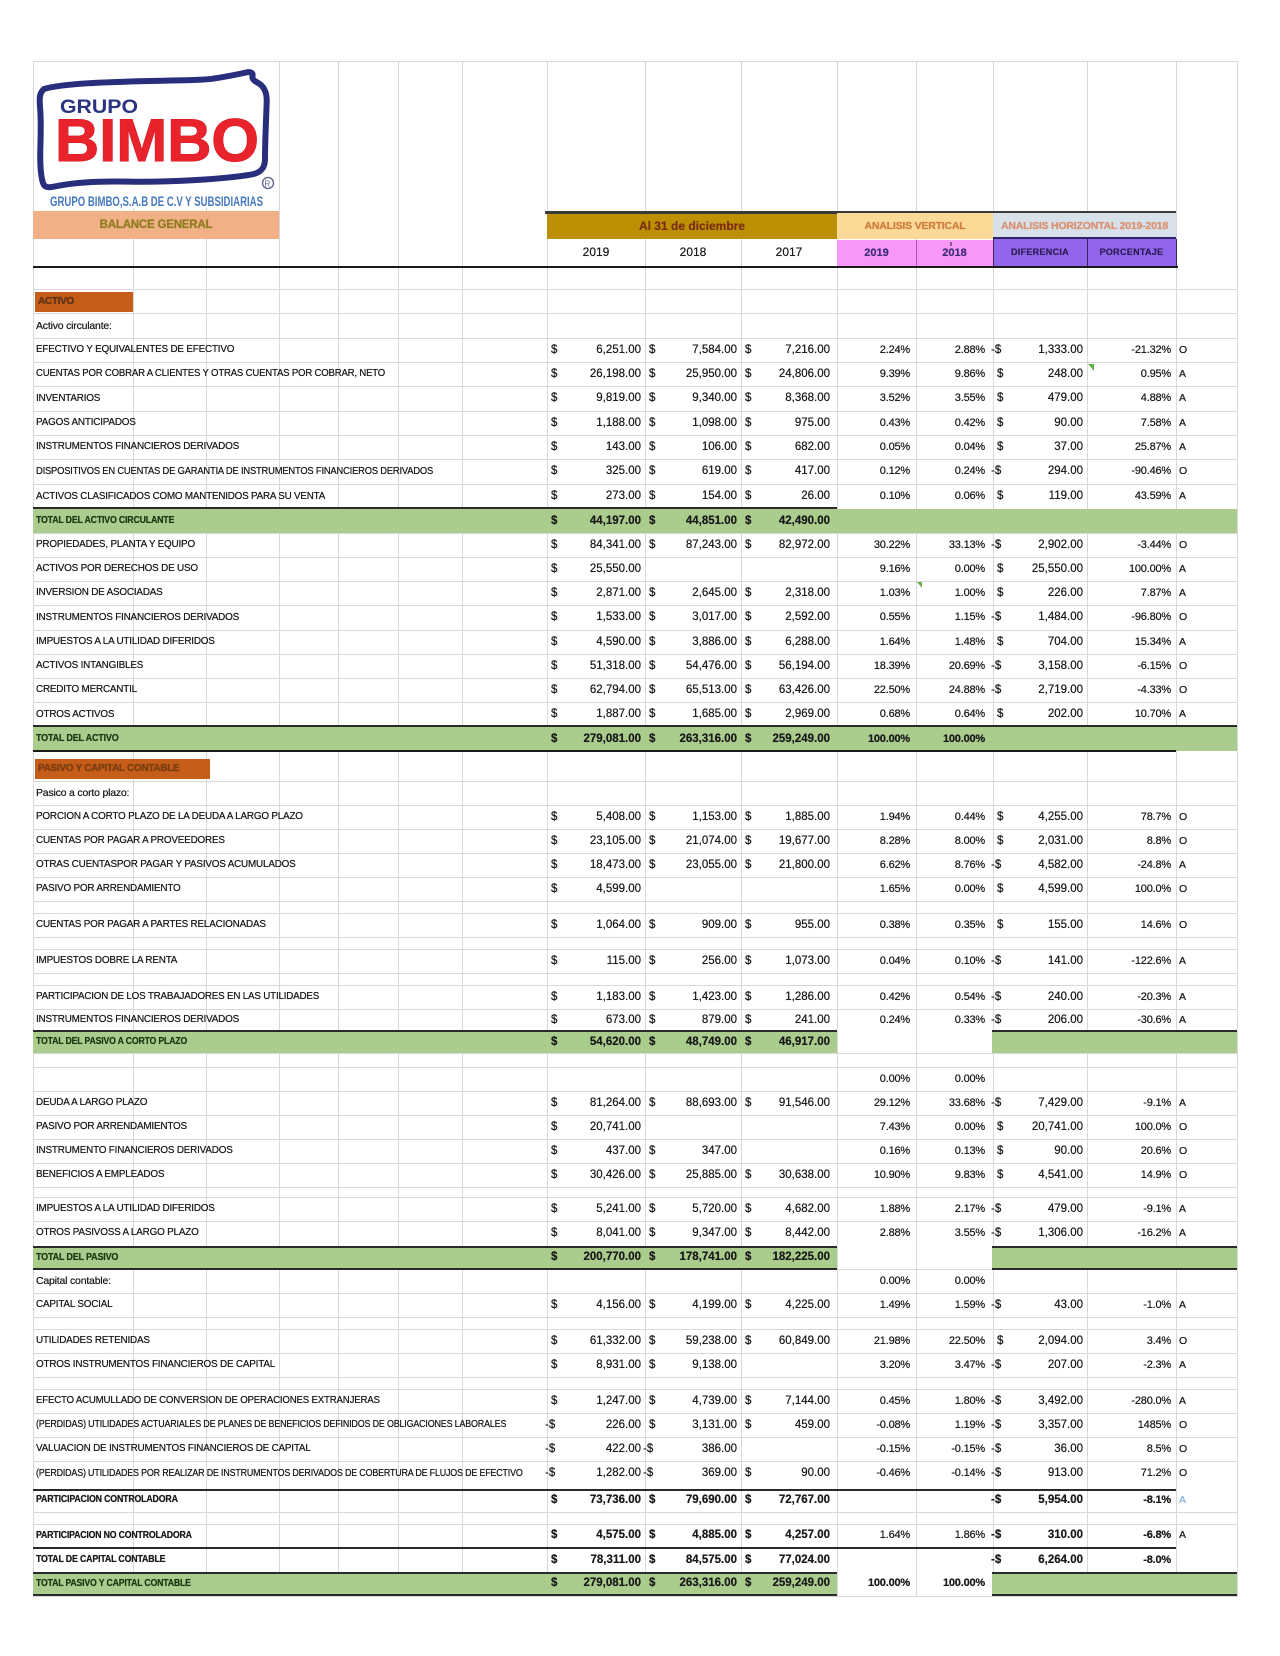 This screenshot has height=1656, width=1280. I want to click on svg-text: BIMBO, so click(157, 140).